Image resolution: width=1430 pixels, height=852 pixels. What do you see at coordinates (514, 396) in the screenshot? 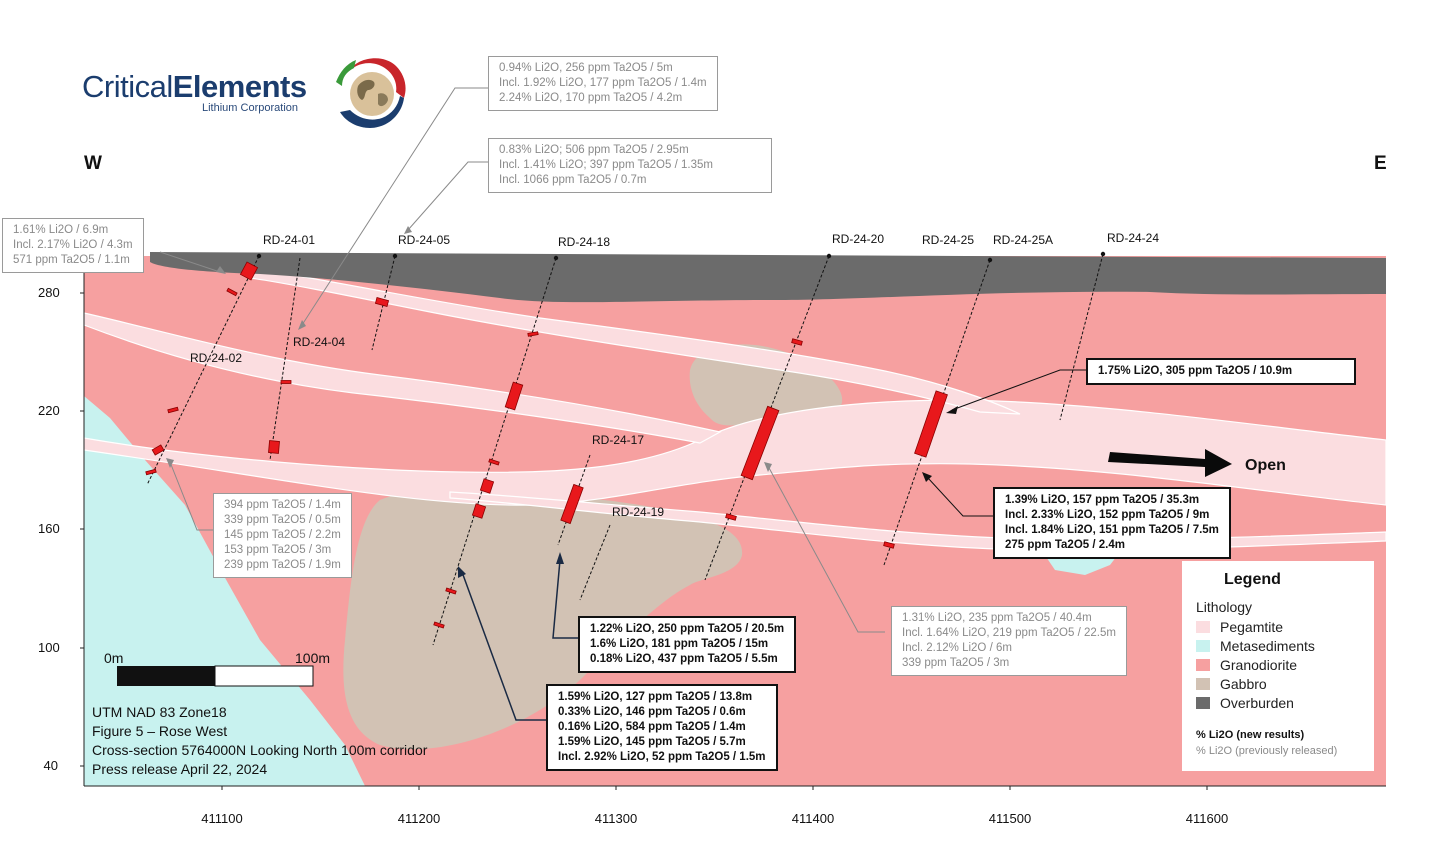
I see `intercept-rd-24-18-a` at bounding box center [514, 396].